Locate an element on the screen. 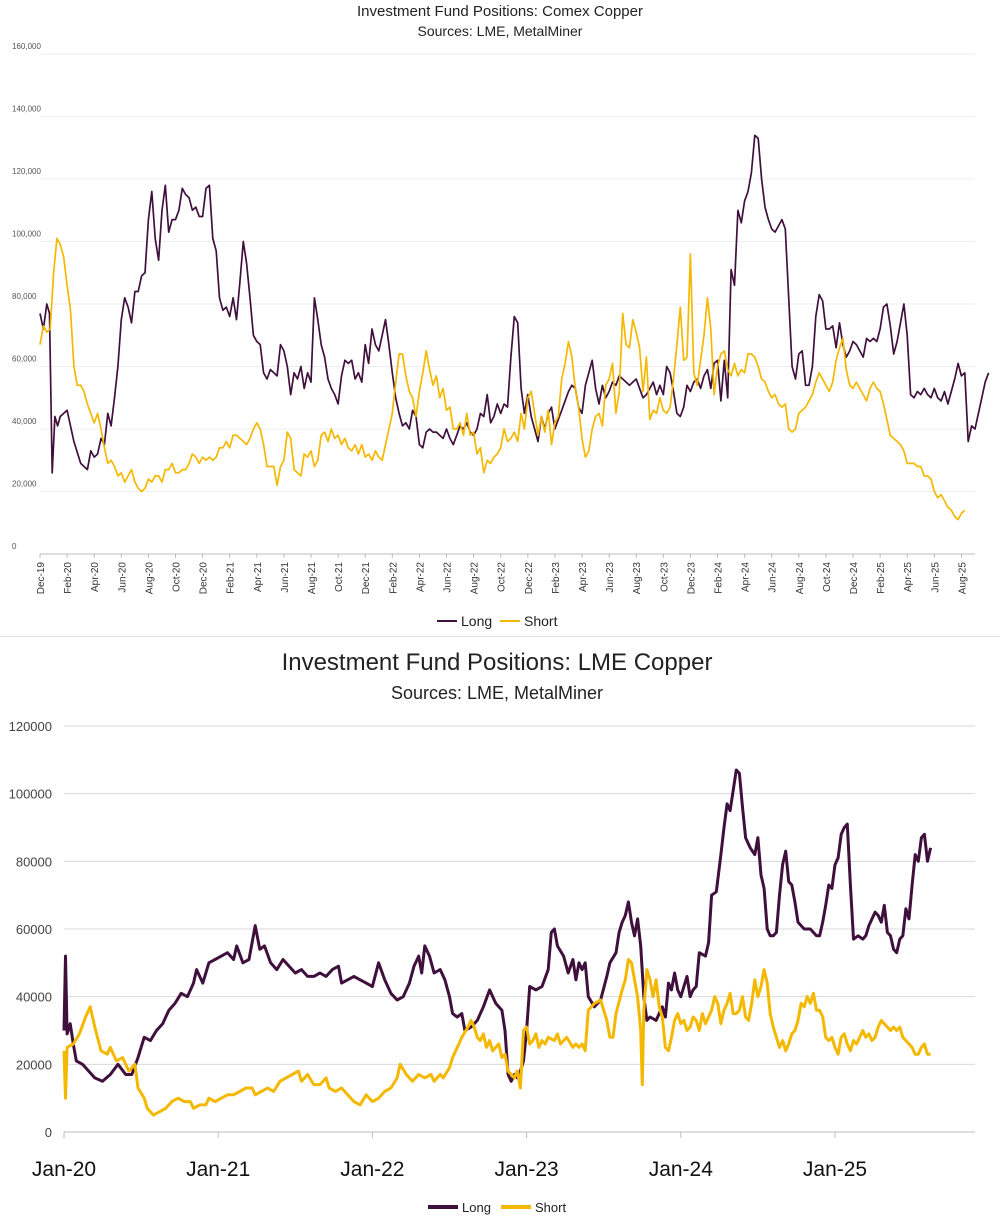  lme-chart-subtitle: Sources: LME, MetalMiner is located at coordinates (497, 693).